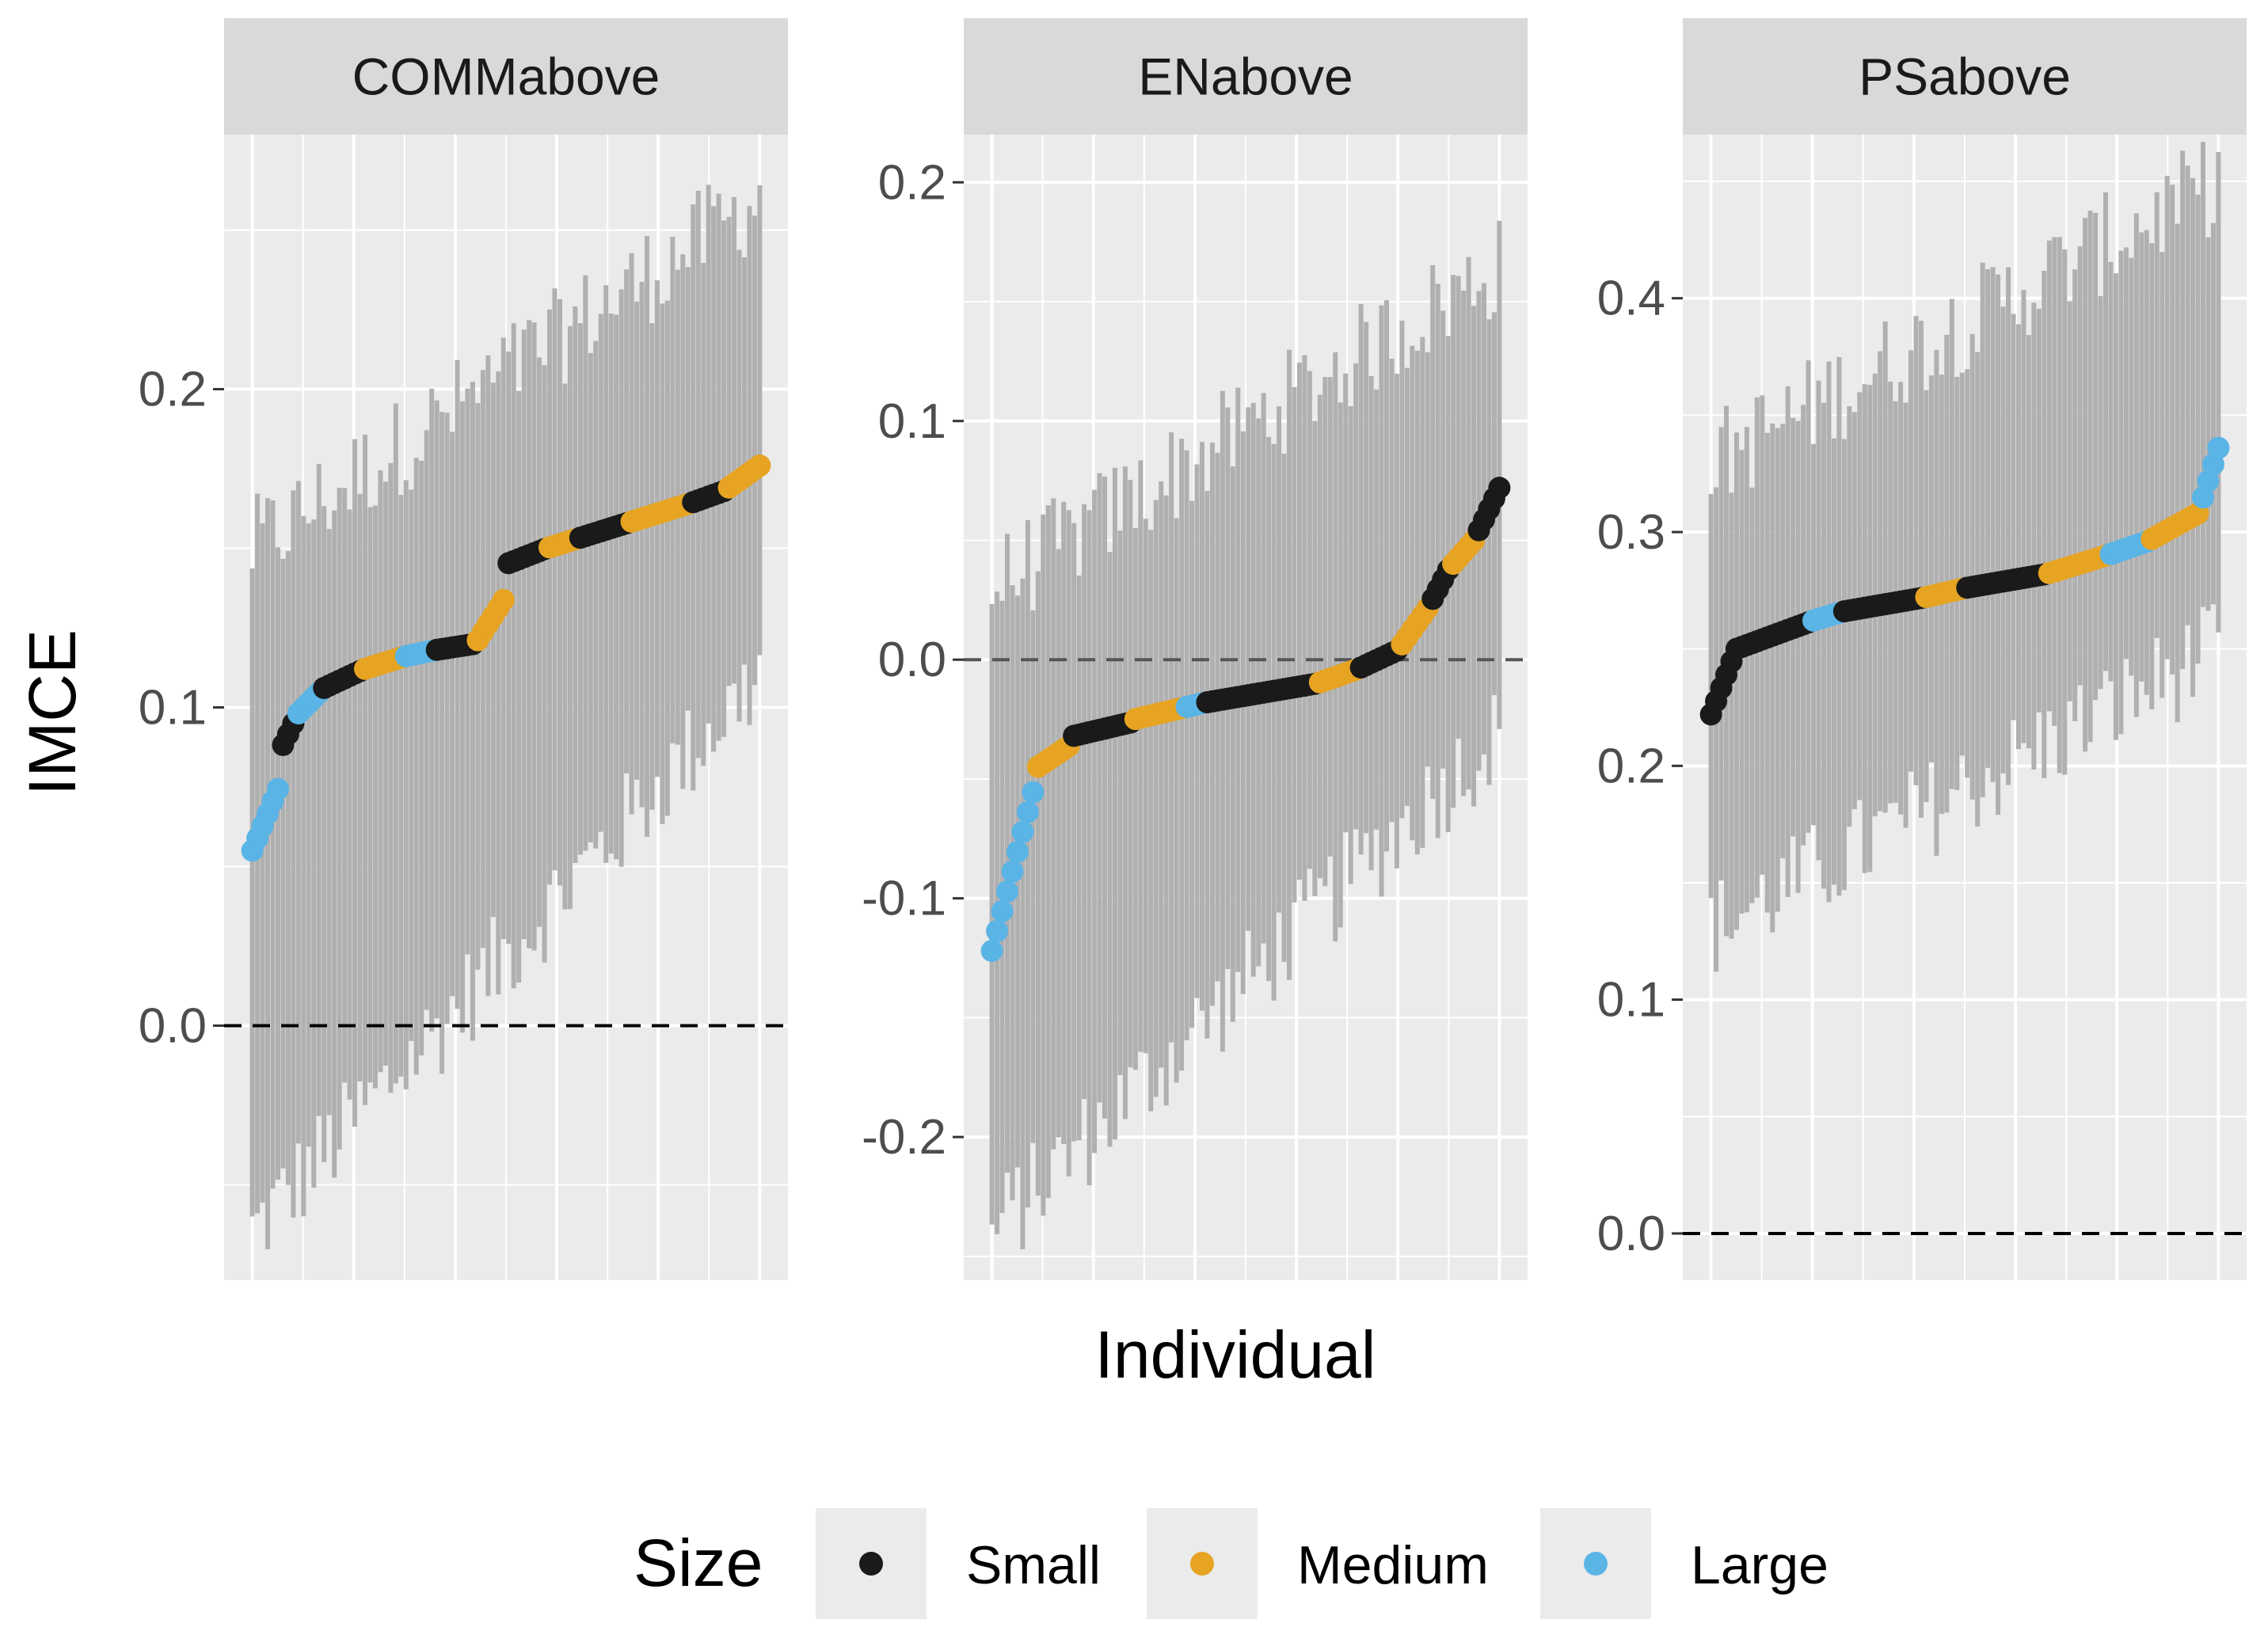 Image resolution: width=2268 pixels, height=1627 pixels. Describe the element at coordinates (1033, 1565) in the screenshot. I see `legend-label-small: Small` at that location.